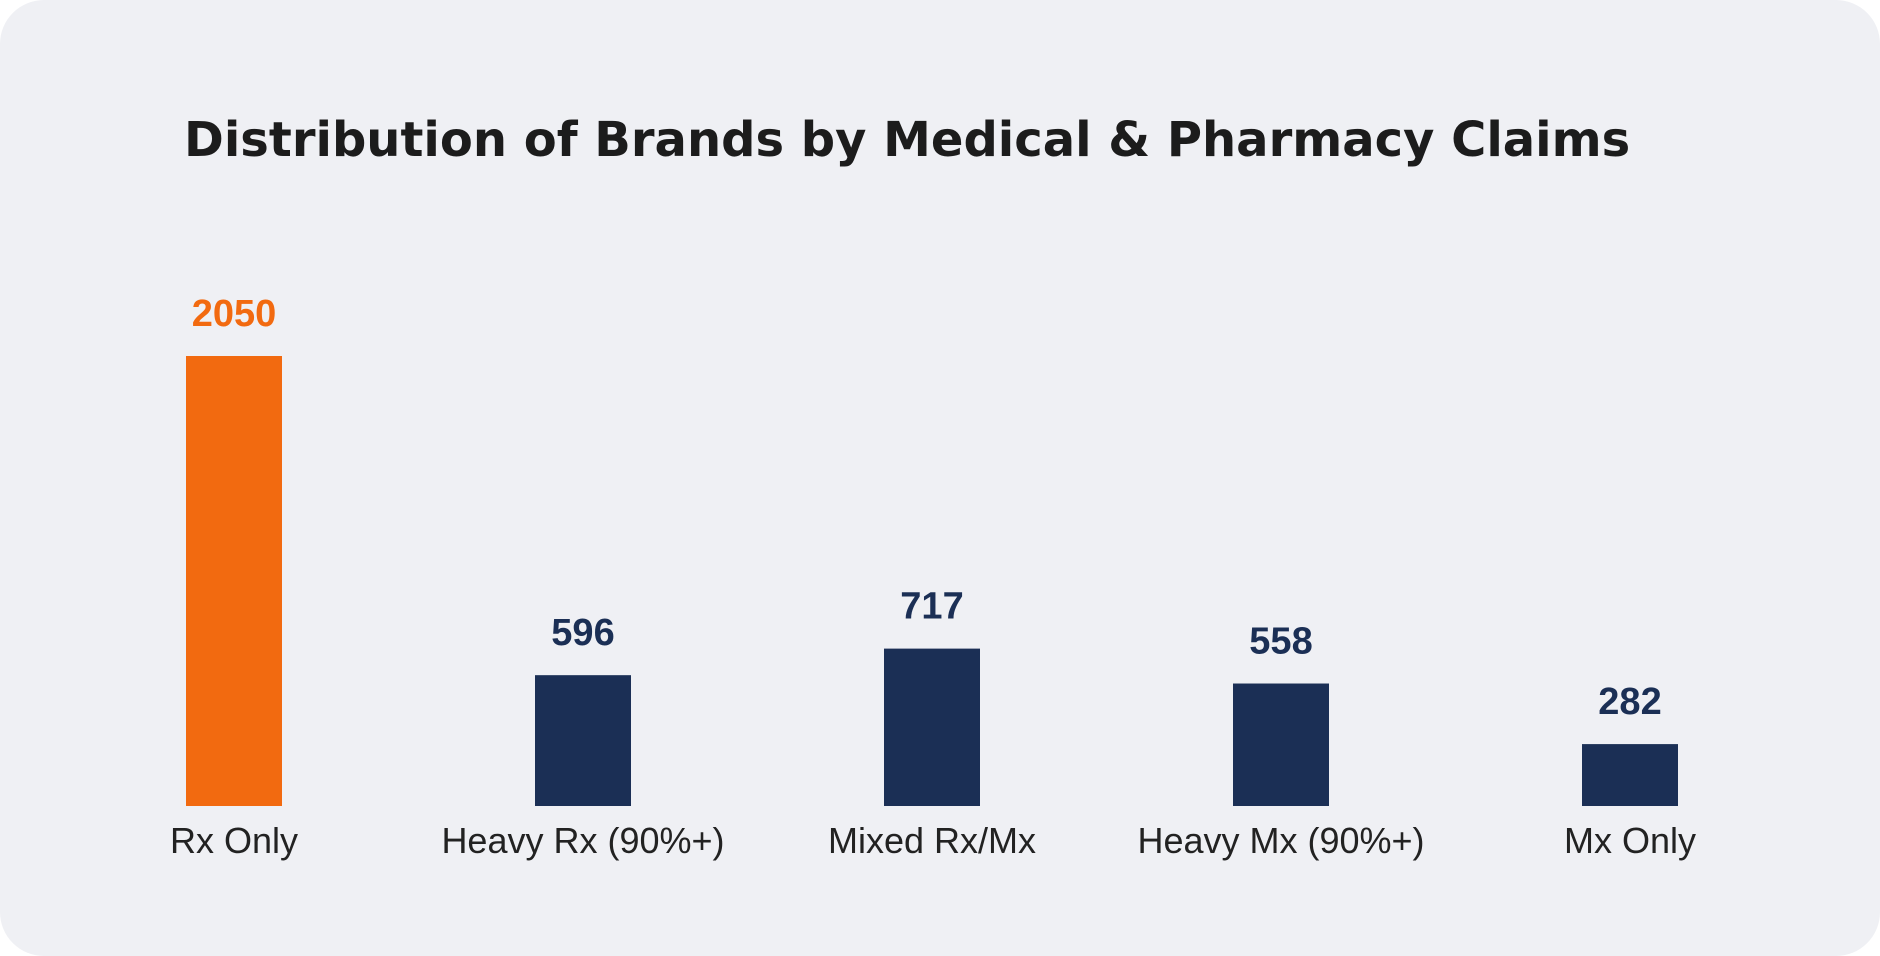 The image size is (1880, 956). Describe the element at coordinates (1280, 840) in the screenshot. I see `category-label-3: Heavy Mx (90%+)` at that location.